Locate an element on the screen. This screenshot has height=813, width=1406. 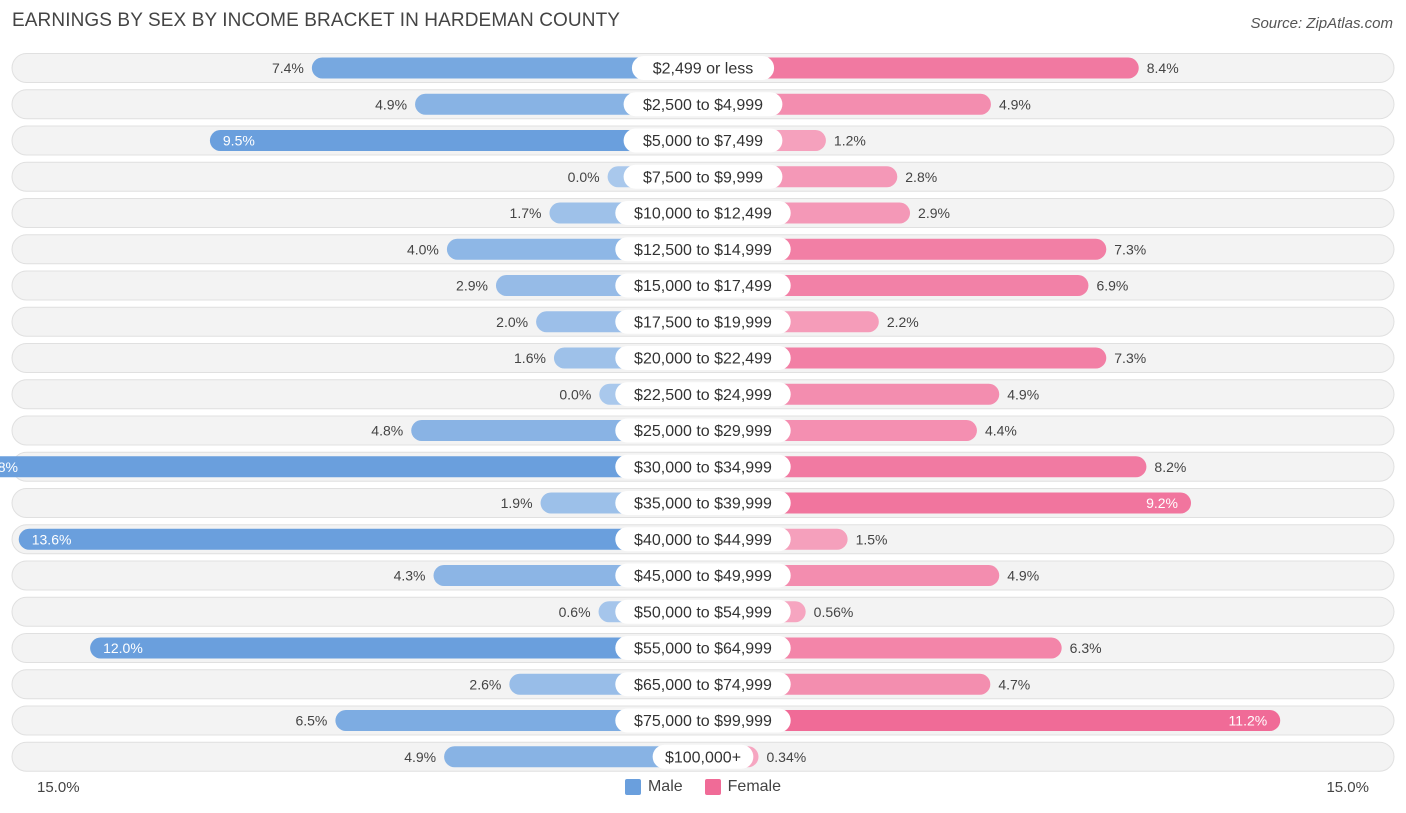
value-label-male: 6.5% is located at coordinates (311, 721).